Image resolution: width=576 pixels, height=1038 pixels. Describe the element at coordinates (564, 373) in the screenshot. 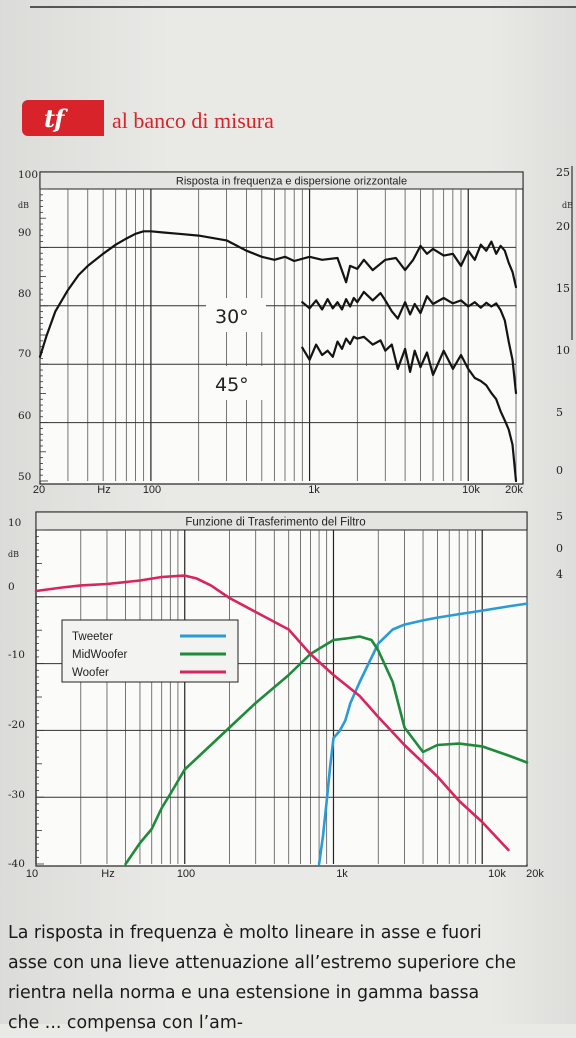

I see `adjacent-chart-ticks: 25 dB 20 15 10 5 0 5 0 4` at that location.